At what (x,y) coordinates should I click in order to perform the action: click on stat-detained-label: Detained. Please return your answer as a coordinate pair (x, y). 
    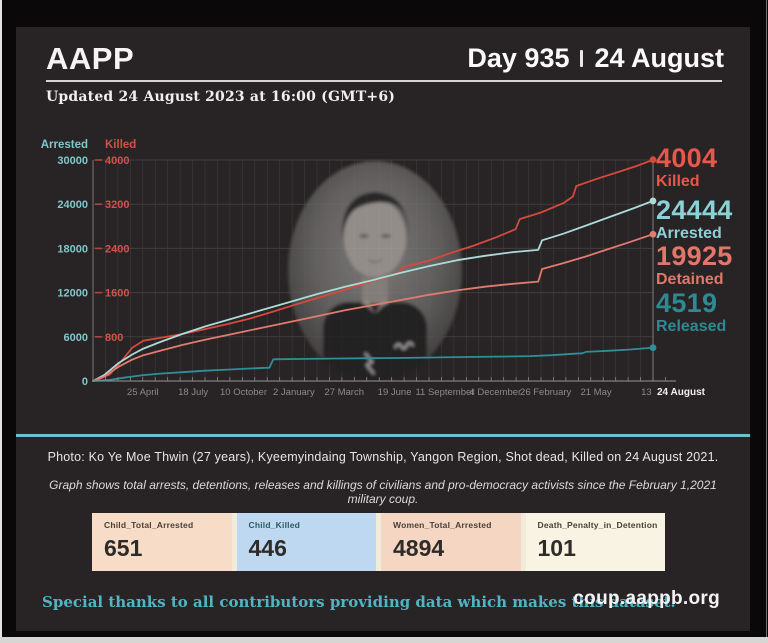
    Looking at the image, I should click on (690, 279).